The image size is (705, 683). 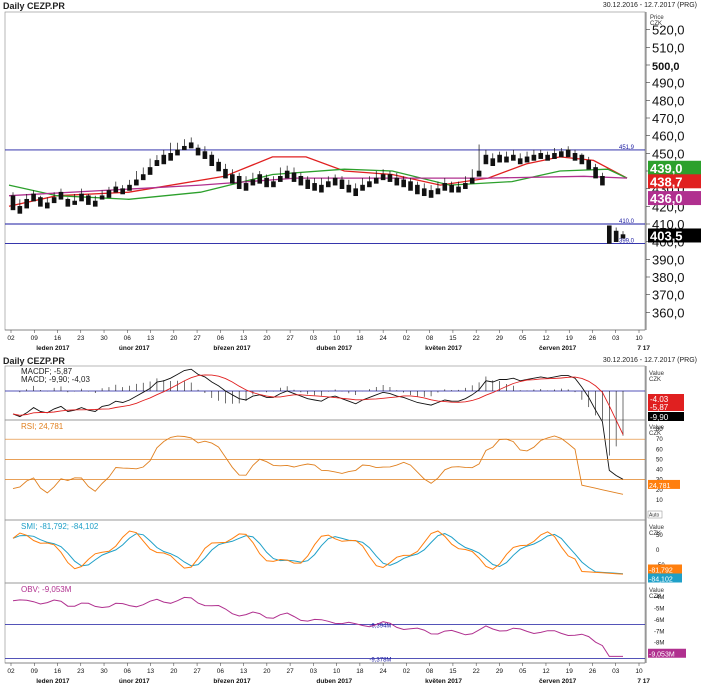 I want to click on price-x-month-label: červen 2017, so click(x=558, y=348).